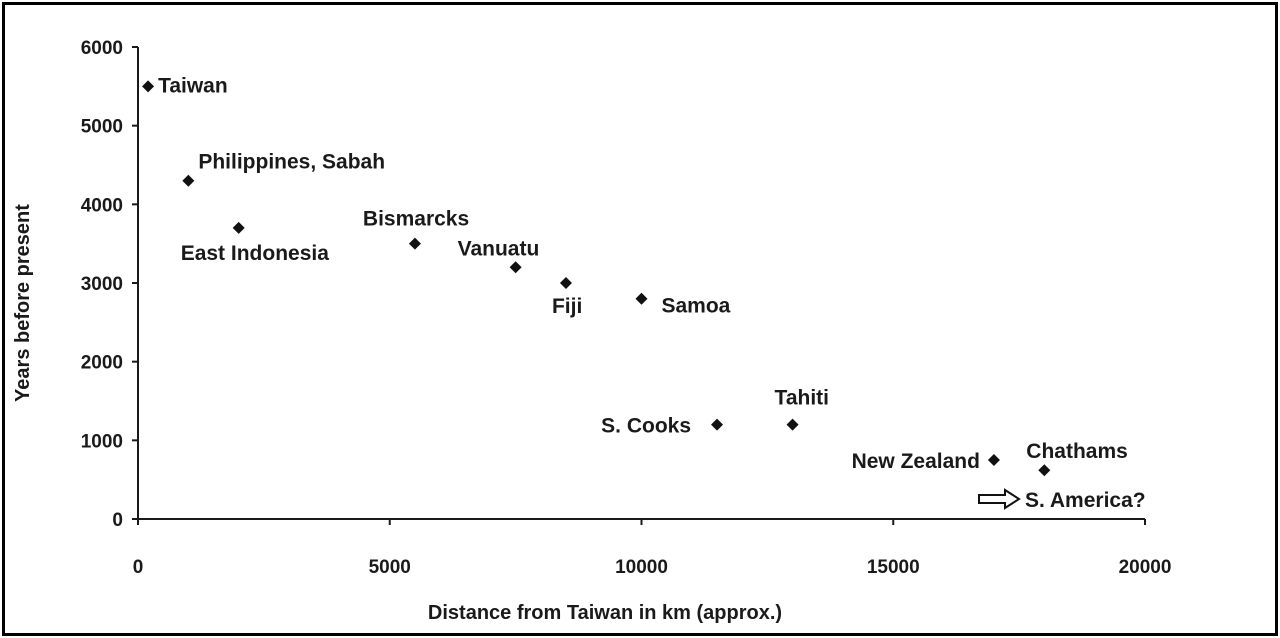 This screenshot has width=1280, height=638. I want to click on x-tick-label: 10000, so click(641, 567).